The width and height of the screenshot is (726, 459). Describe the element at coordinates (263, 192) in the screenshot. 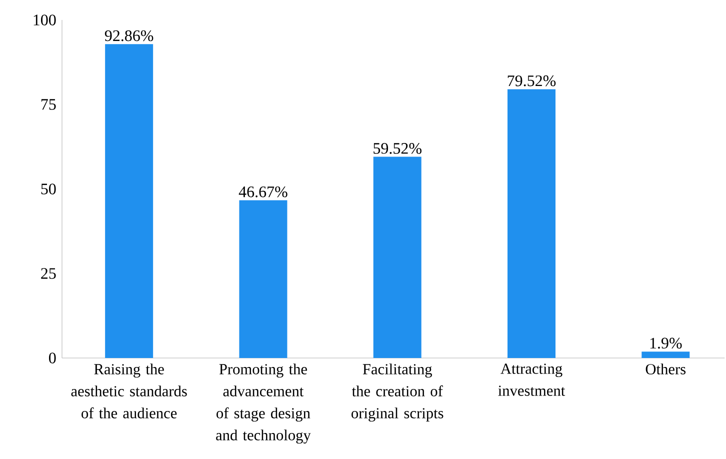

I see `data-label: 46.67%` at that location.